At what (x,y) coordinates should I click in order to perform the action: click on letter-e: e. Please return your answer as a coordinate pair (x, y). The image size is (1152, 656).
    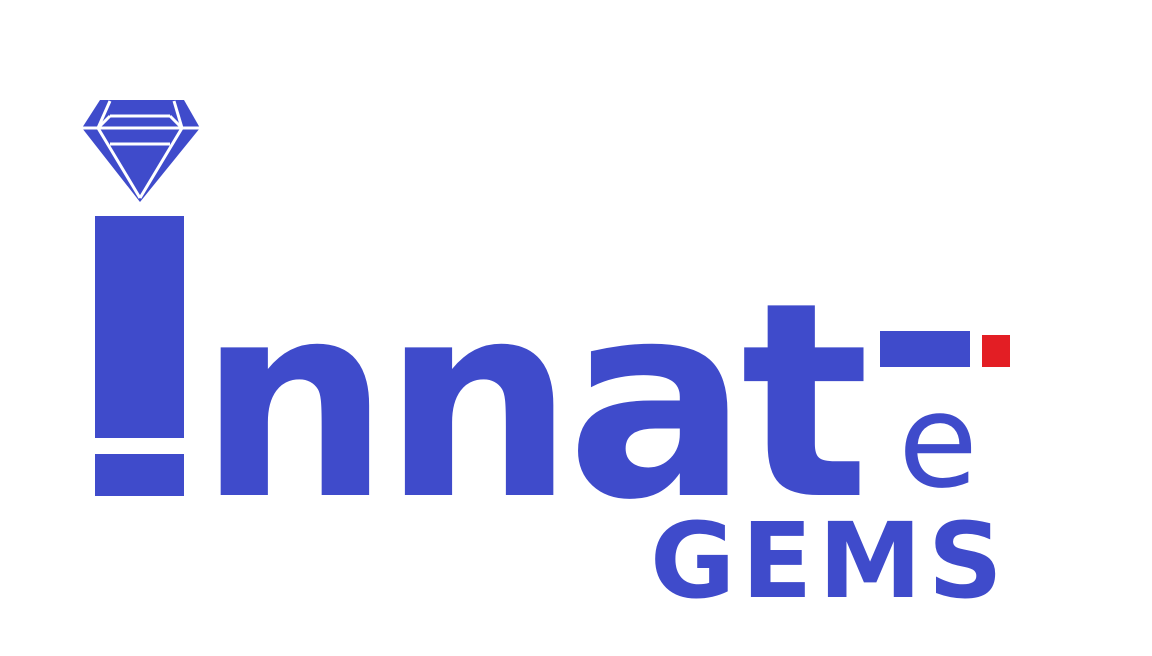
    Looking at the image, I should click on (938, 441).